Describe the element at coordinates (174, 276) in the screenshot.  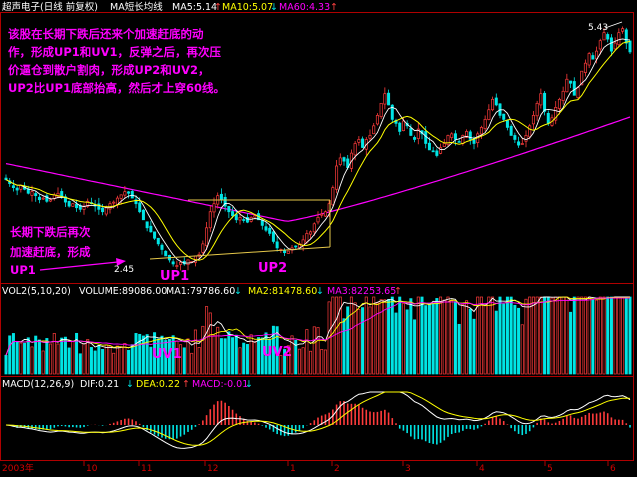
I see `up1-label: UP1` at that location.